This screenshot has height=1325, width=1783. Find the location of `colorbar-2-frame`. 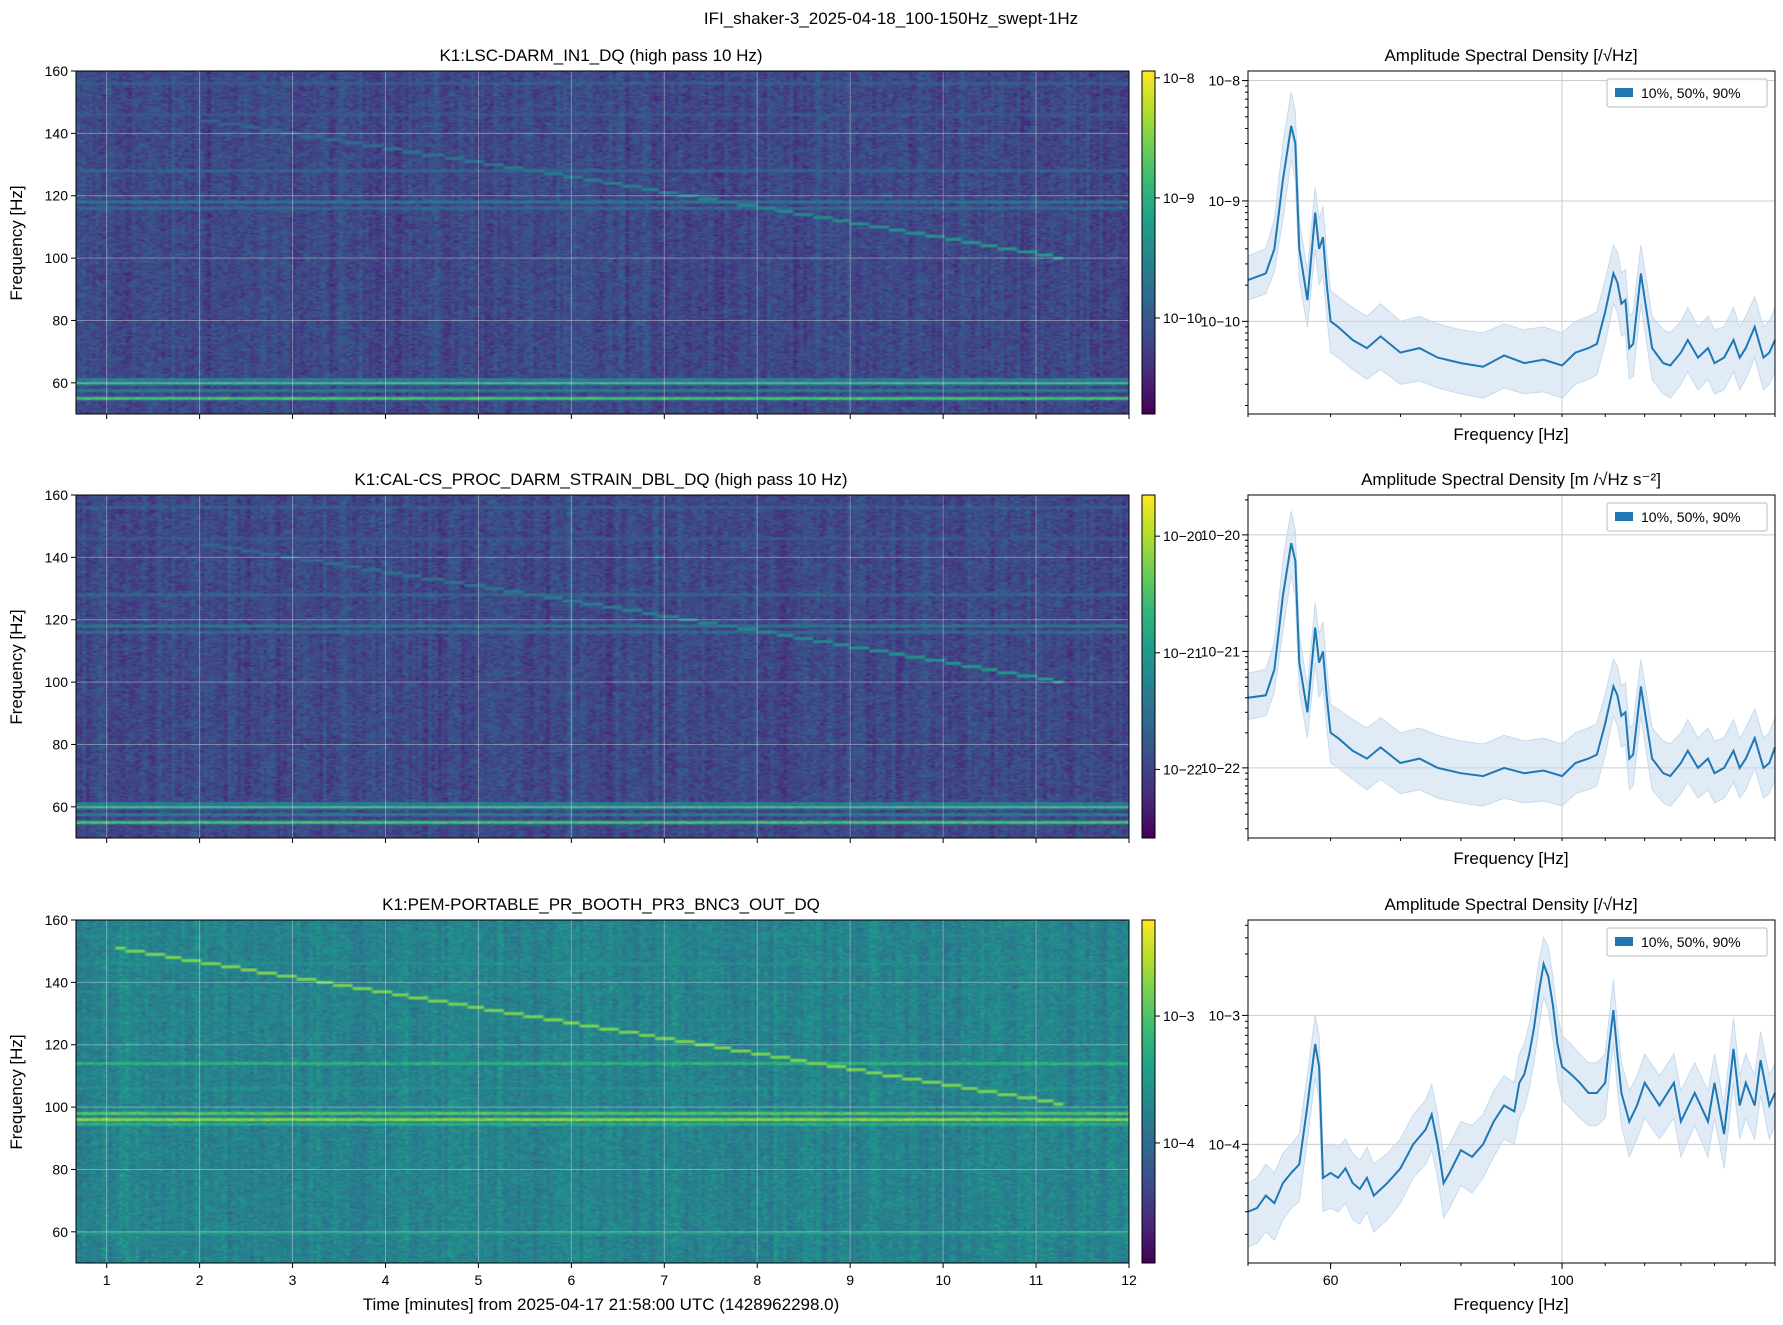

colorbar-2-frame is located at coordinates (1148, 666).